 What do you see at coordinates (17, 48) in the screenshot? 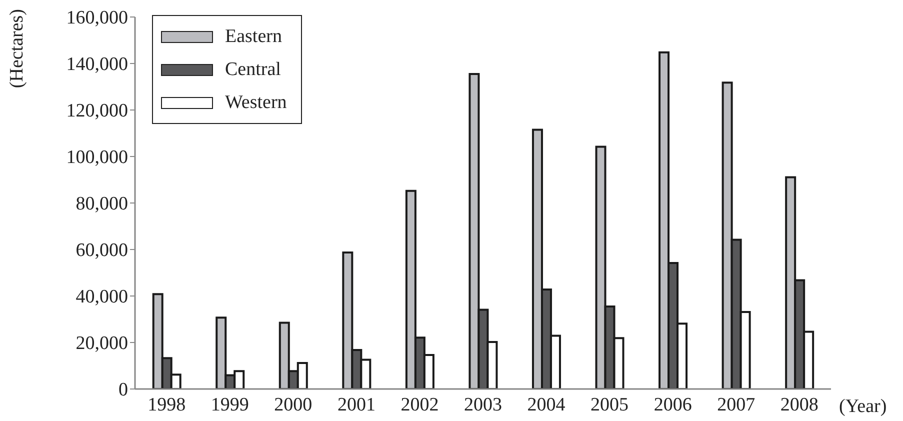
I see `y-axis-title: (Hectares)` at bounding box center [17, 48].